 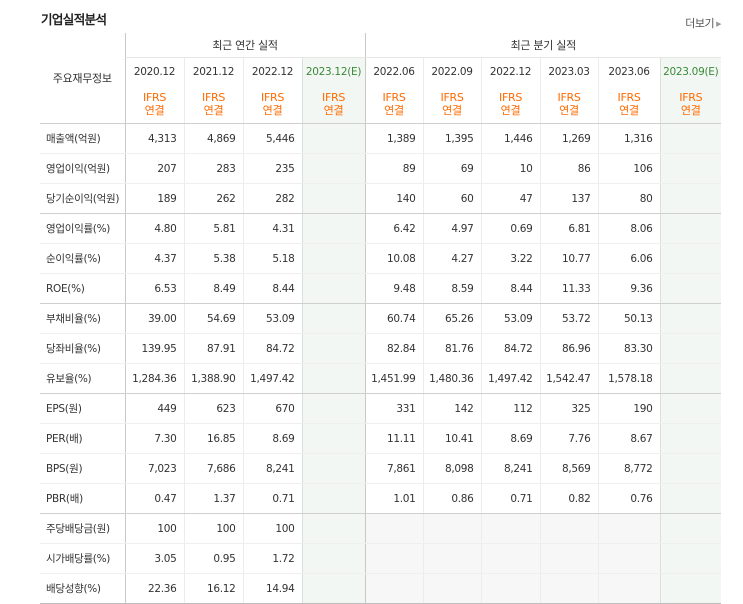 What do you see at coordinates (393, 348) in the screenshot?
I see `value-cell: 82.84` at bounding box center [393, 348].